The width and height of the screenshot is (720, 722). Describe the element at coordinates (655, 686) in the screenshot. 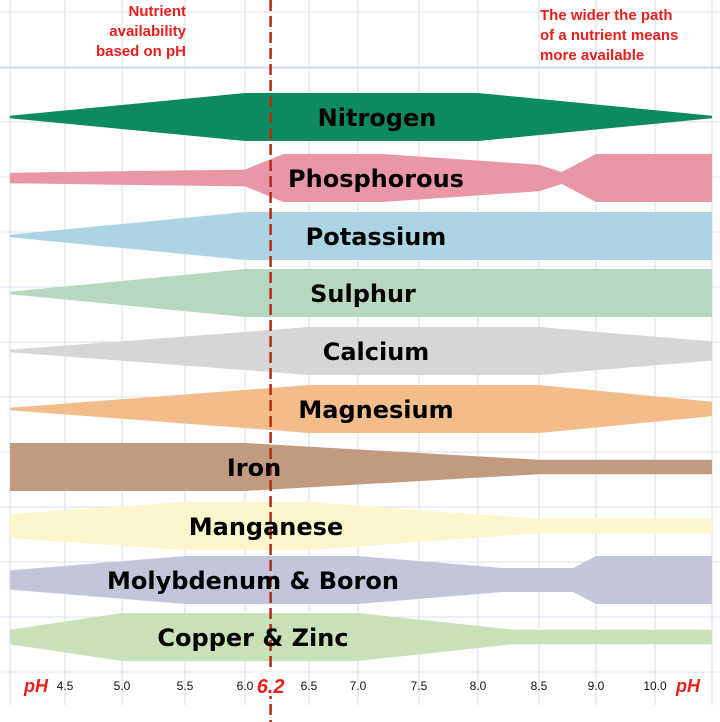

I see `x-tick-label: 10.0` at that location.